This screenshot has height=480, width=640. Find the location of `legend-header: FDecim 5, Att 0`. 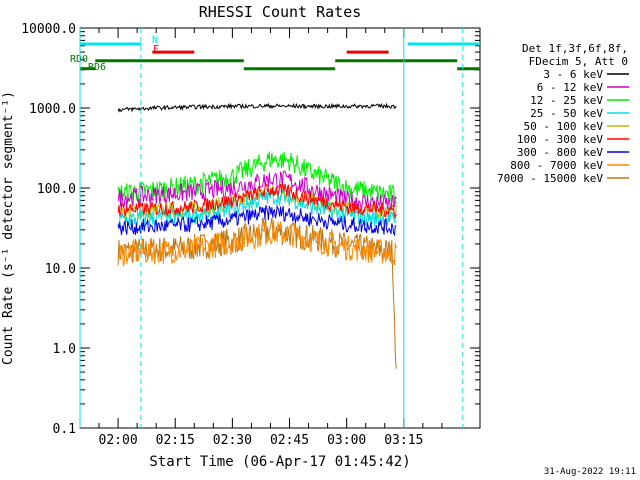

legend-header: FDecim 5, Att 0 is located at coordinates (578, 61).